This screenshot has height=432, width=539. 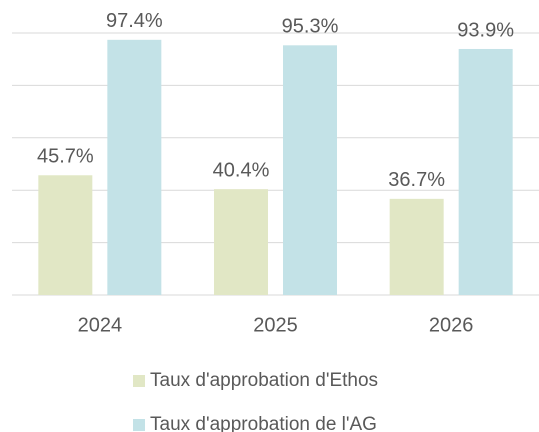 What do you see at coordinates (310, 27) in the screenshot?
I see `value-label: 95.3%` at bounding box center [310, 27].